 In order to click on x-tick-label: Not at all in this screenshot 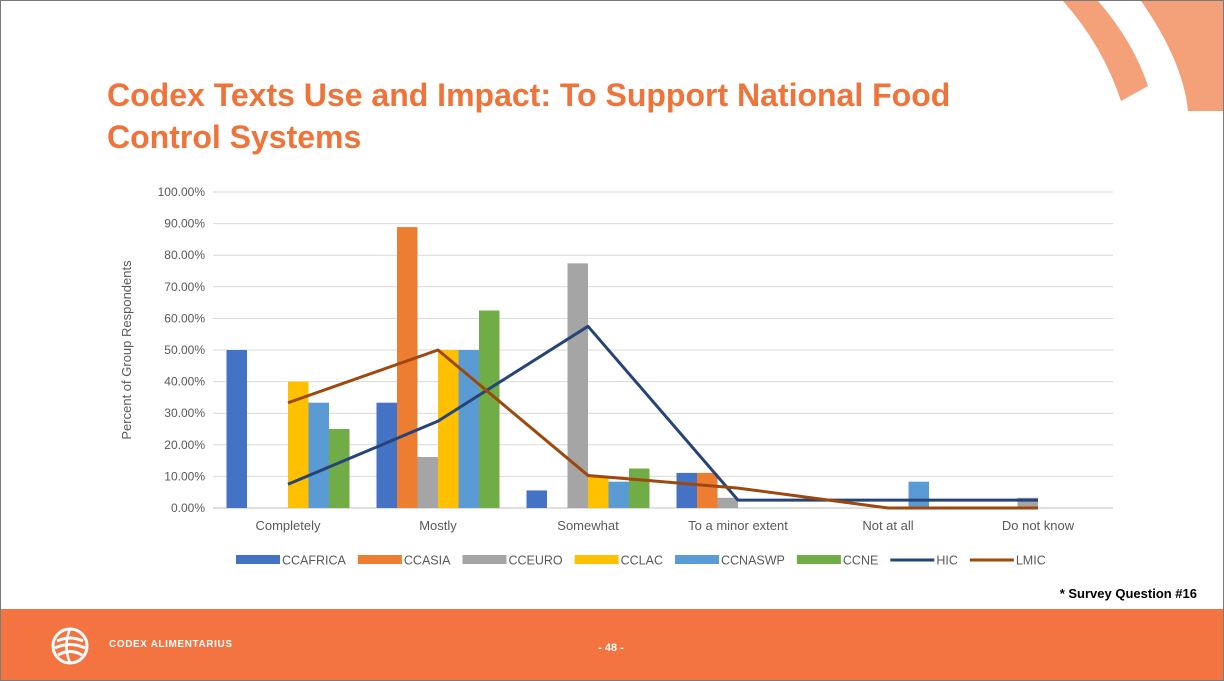, I will do `click(887, 525)`.